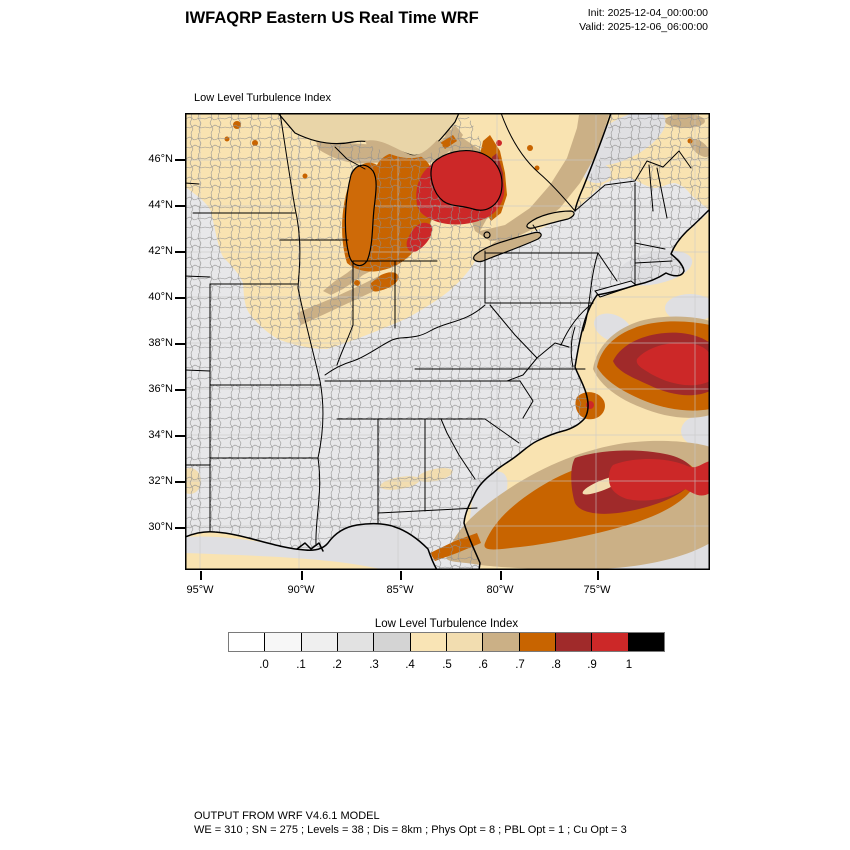  What do you see at coordinates (401, 575) in the screenshot?
I see `lon-tick-85w` at bounding box center [401, 575].